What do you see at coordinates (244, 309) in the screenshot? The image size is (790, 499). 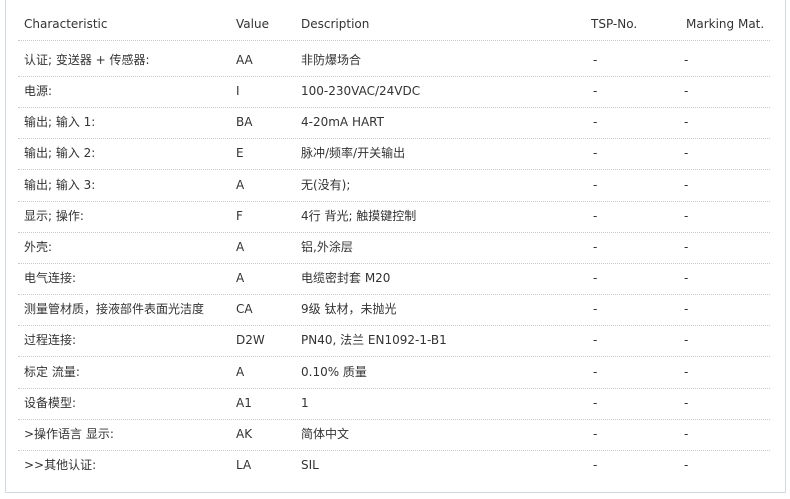 I see `cell-value: CA` at bounding box center [244, 309].